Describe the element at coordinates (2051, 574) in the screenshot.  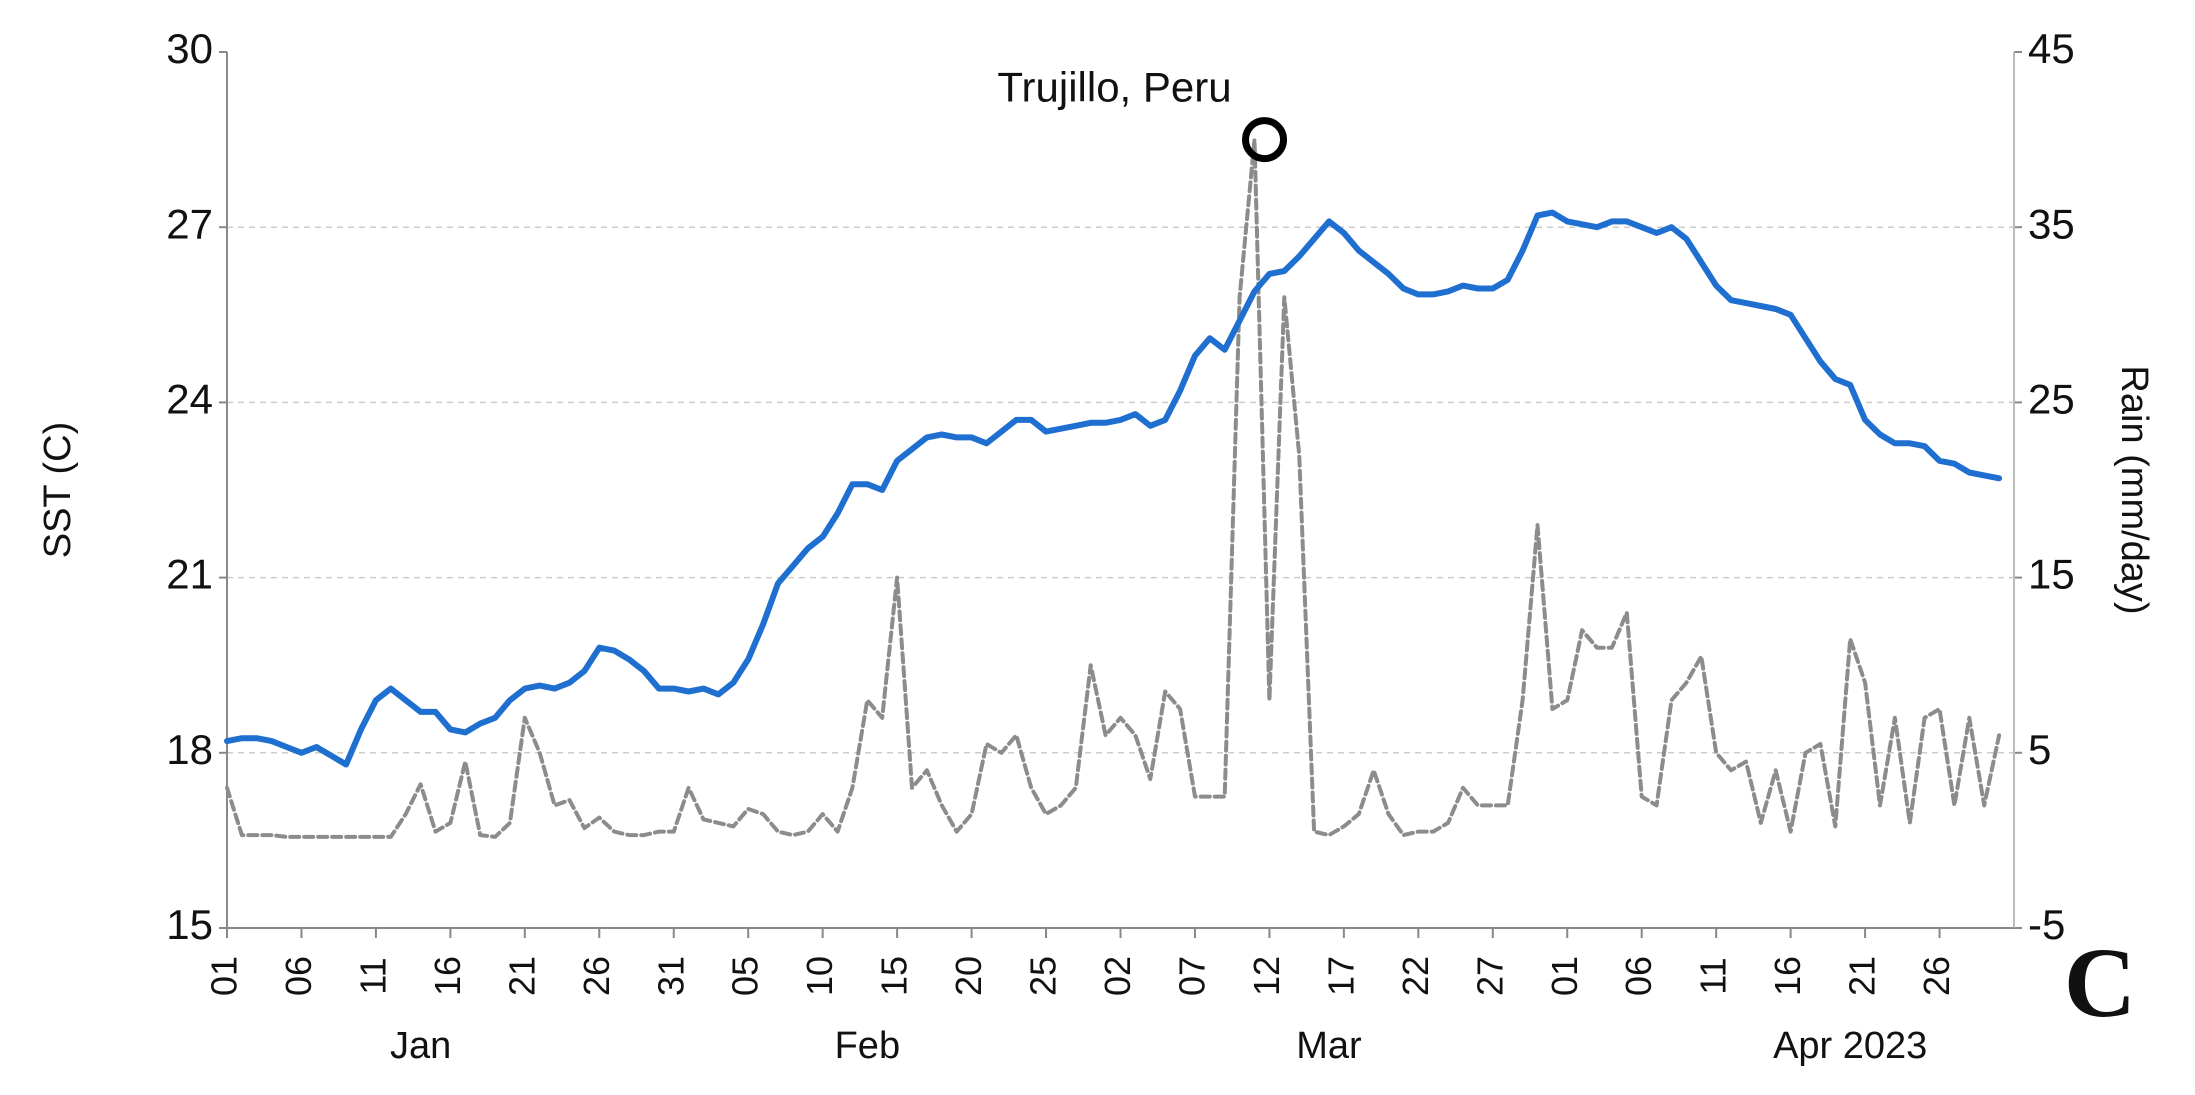
I see `y2-tick-label: 15` at that location.